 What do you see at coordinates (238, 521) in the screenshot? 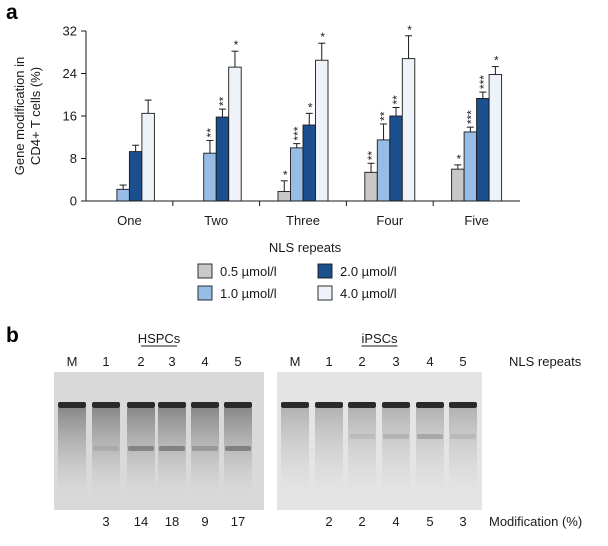
I see `modification-value: 17` at bounding box center [238, 521].